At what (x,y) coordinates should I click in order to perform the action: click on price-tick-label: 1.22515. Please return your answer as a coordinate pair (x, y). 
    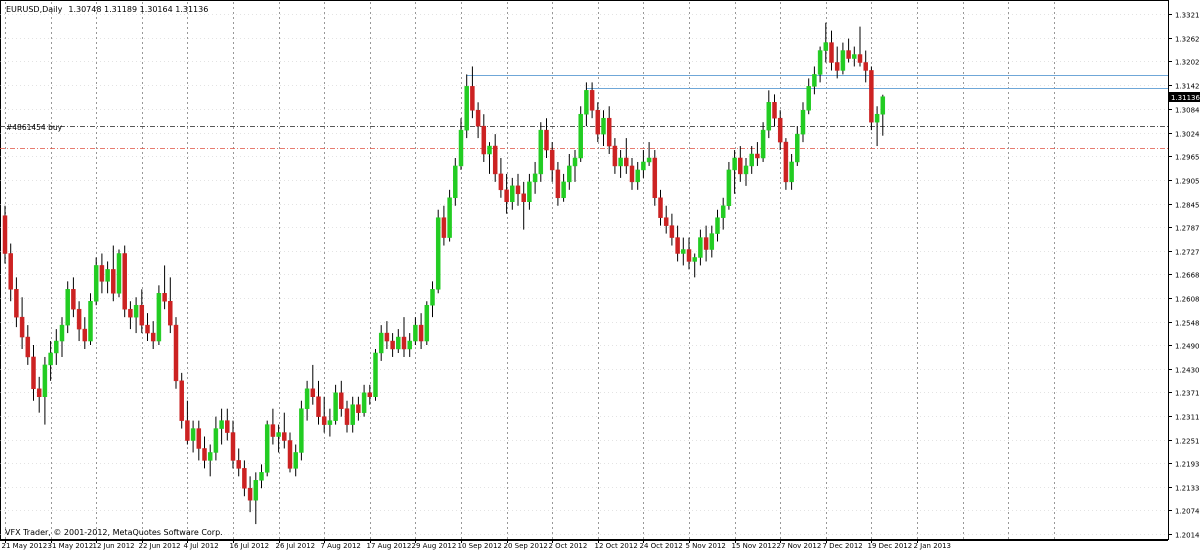
    Looking at the image, I should click on (1187, 442).